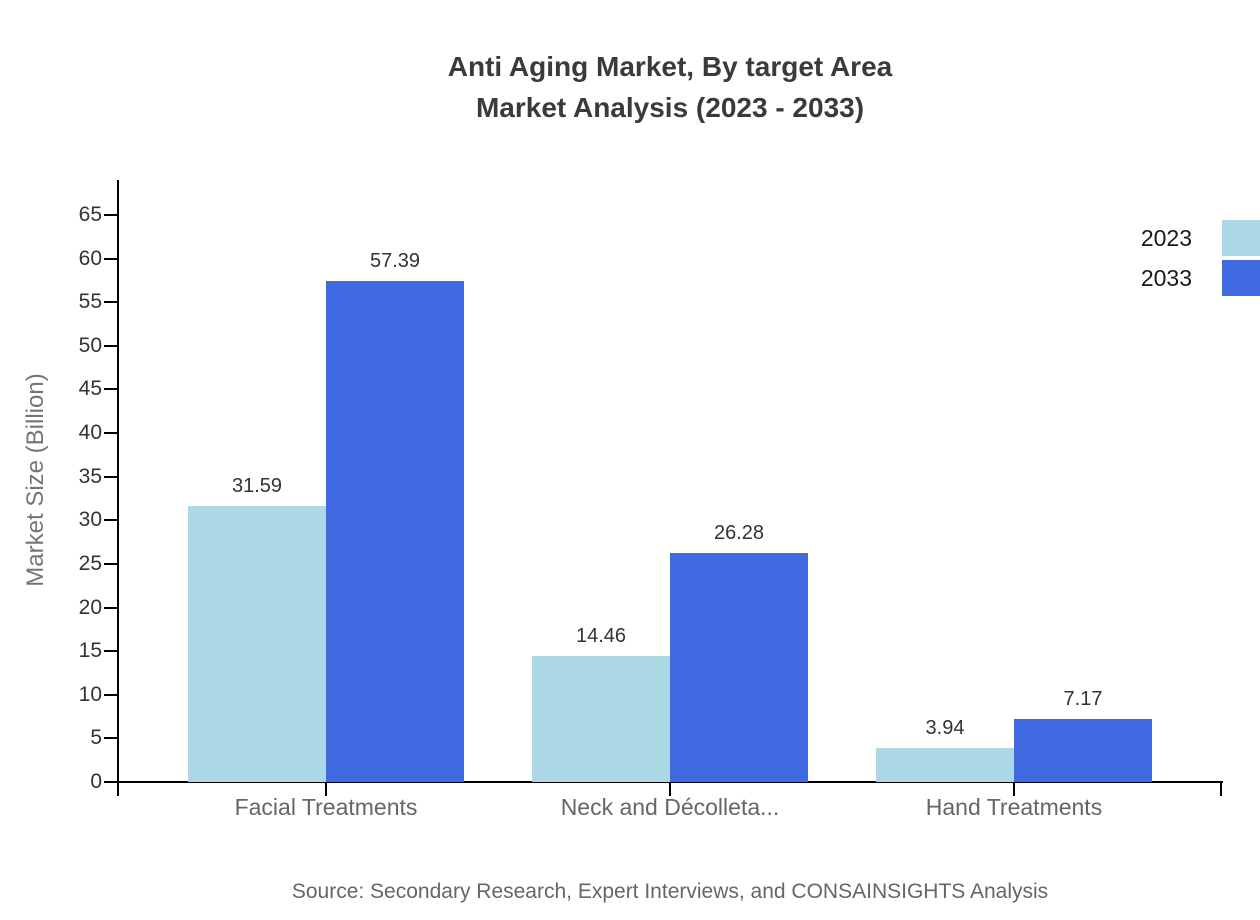 Image resolution: width=1260 pixels, height=920 pixels. I want to click on bar-2023-neck-and-d-colleta, so click(601, 718).